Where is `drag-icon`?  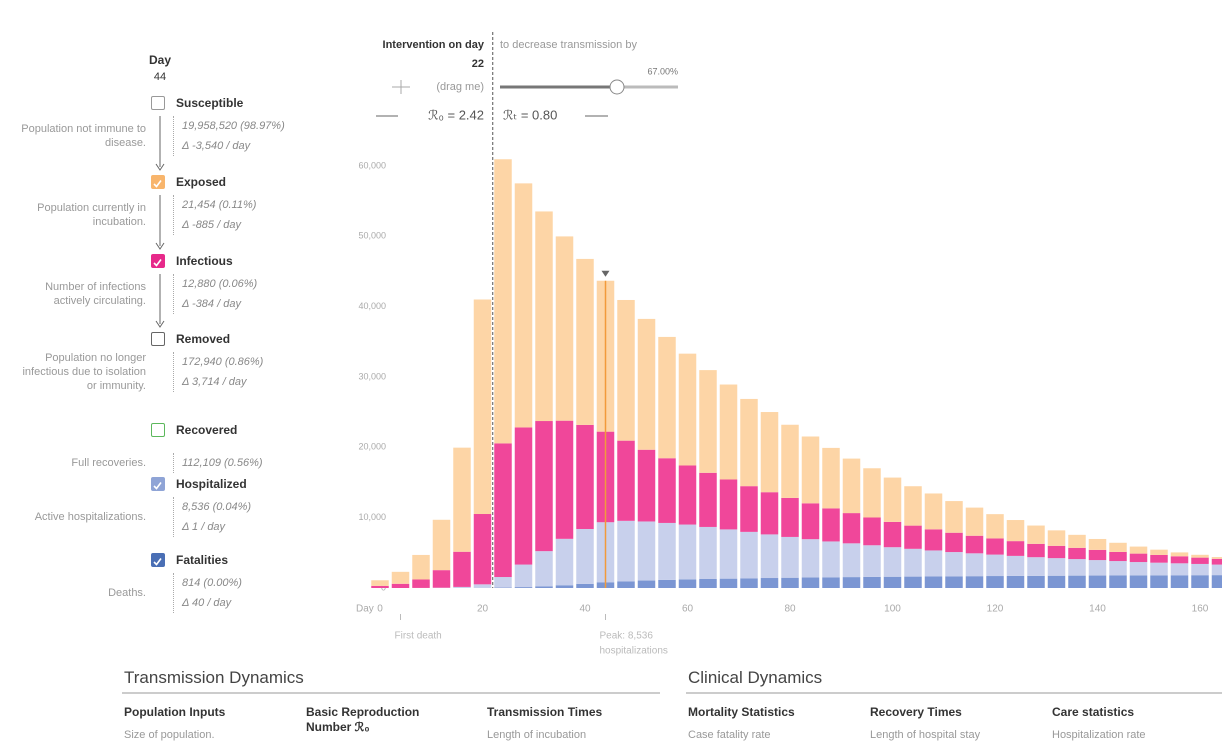
drag-icon is located at coordinates (401, 87).